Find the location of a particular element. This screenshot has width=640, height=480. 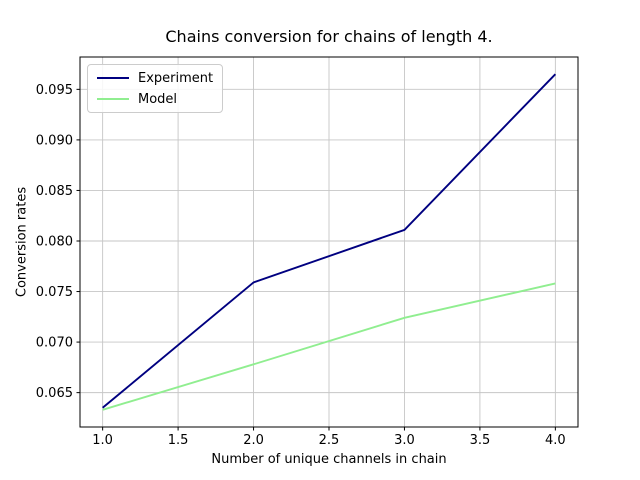

y-tick-label: 0.070 is located at coordinates (54, 343).